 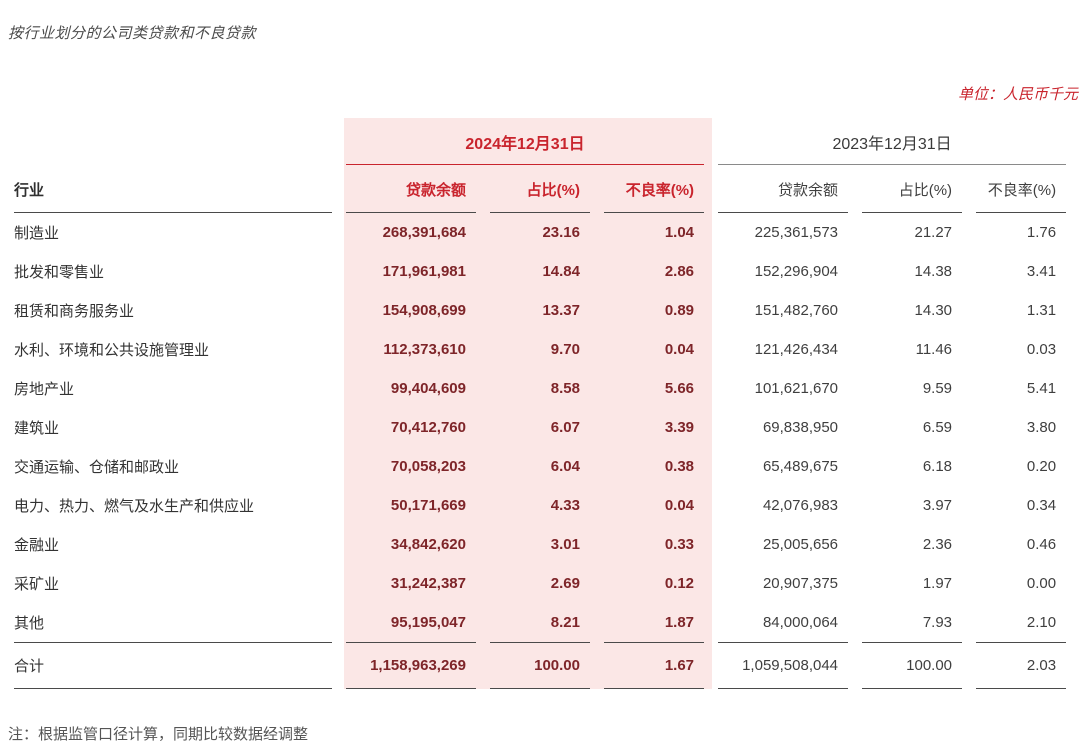 I want to click on value-cell: 3.41, so click(x=1041, y=271).